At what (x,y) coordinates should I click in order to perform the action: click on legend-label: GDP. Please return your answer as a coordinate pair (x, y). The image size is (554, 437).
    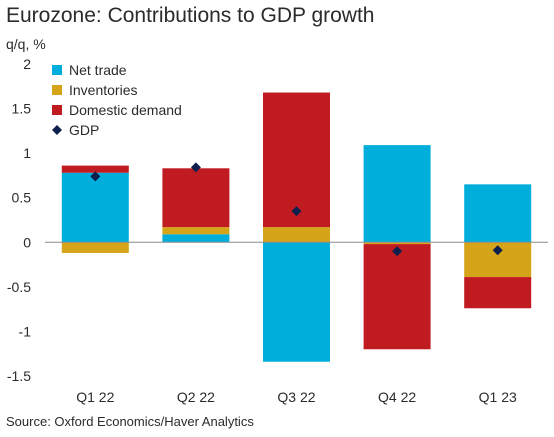
    Looking at the image, I should click on (84, 130).